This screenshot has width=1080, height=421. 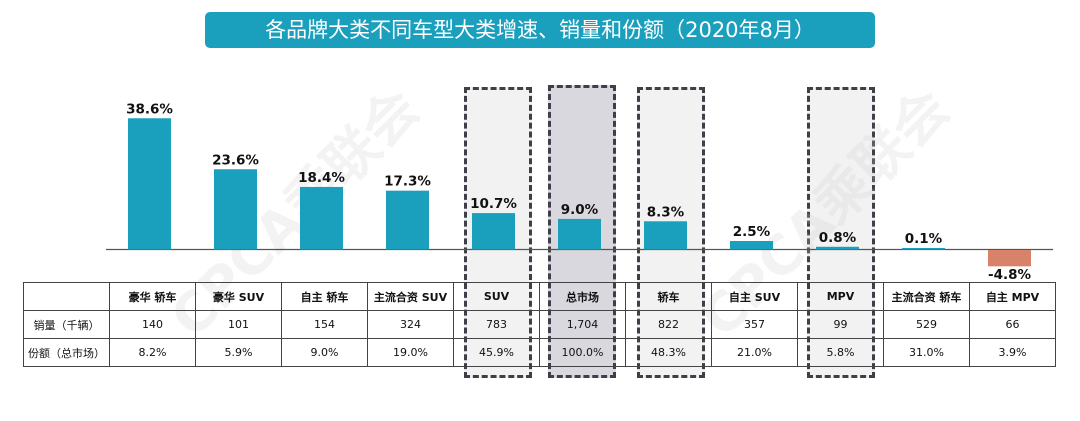 What do you see at coordinates (840, 324) in the screenshot?
I see `sales-cell: 99` at bounding box center [840, 324].